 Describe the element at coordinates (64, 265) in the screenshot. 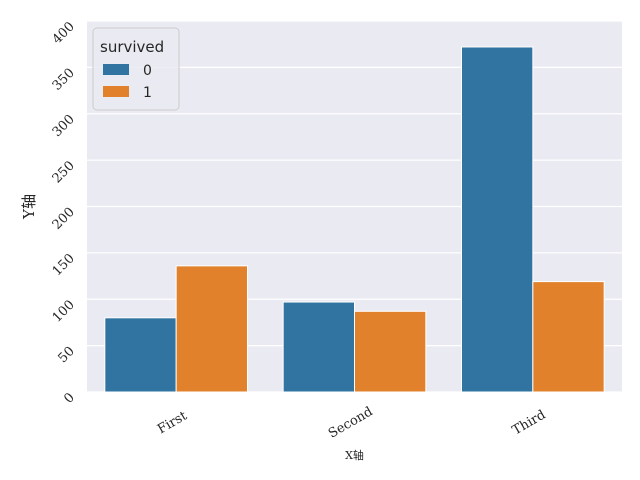

I see `y-tick-label: 150` at that location.